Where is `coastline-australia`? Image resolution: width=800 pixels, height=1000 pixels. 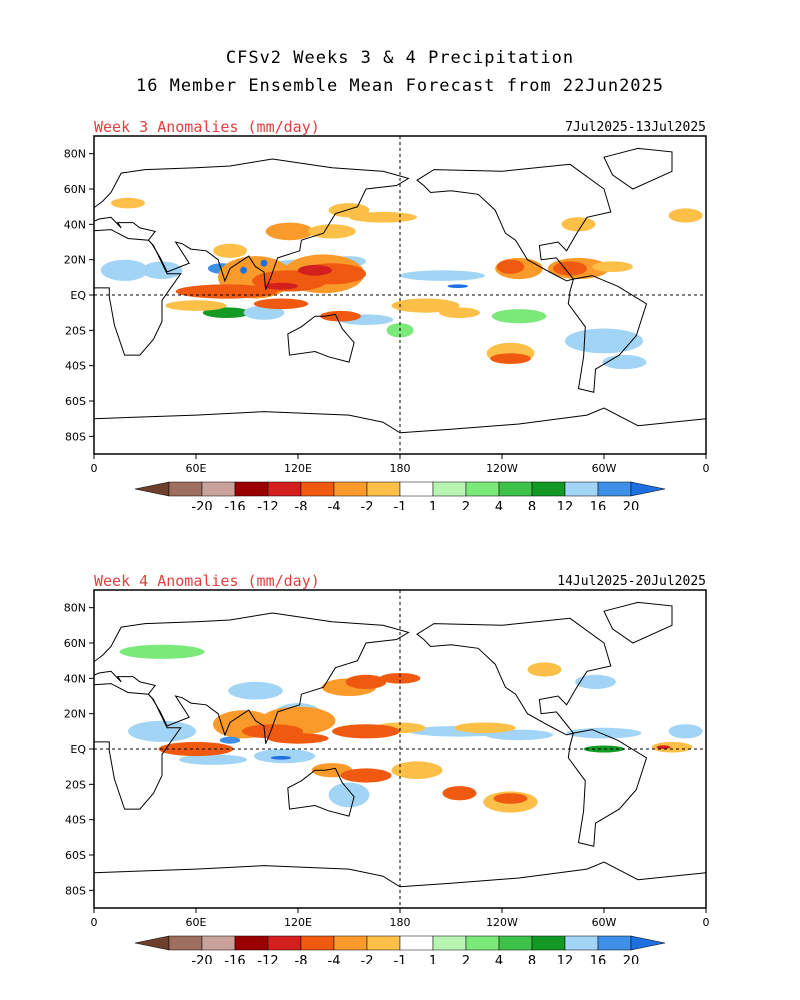
coastline-australia is located at coordinates (321, 792).